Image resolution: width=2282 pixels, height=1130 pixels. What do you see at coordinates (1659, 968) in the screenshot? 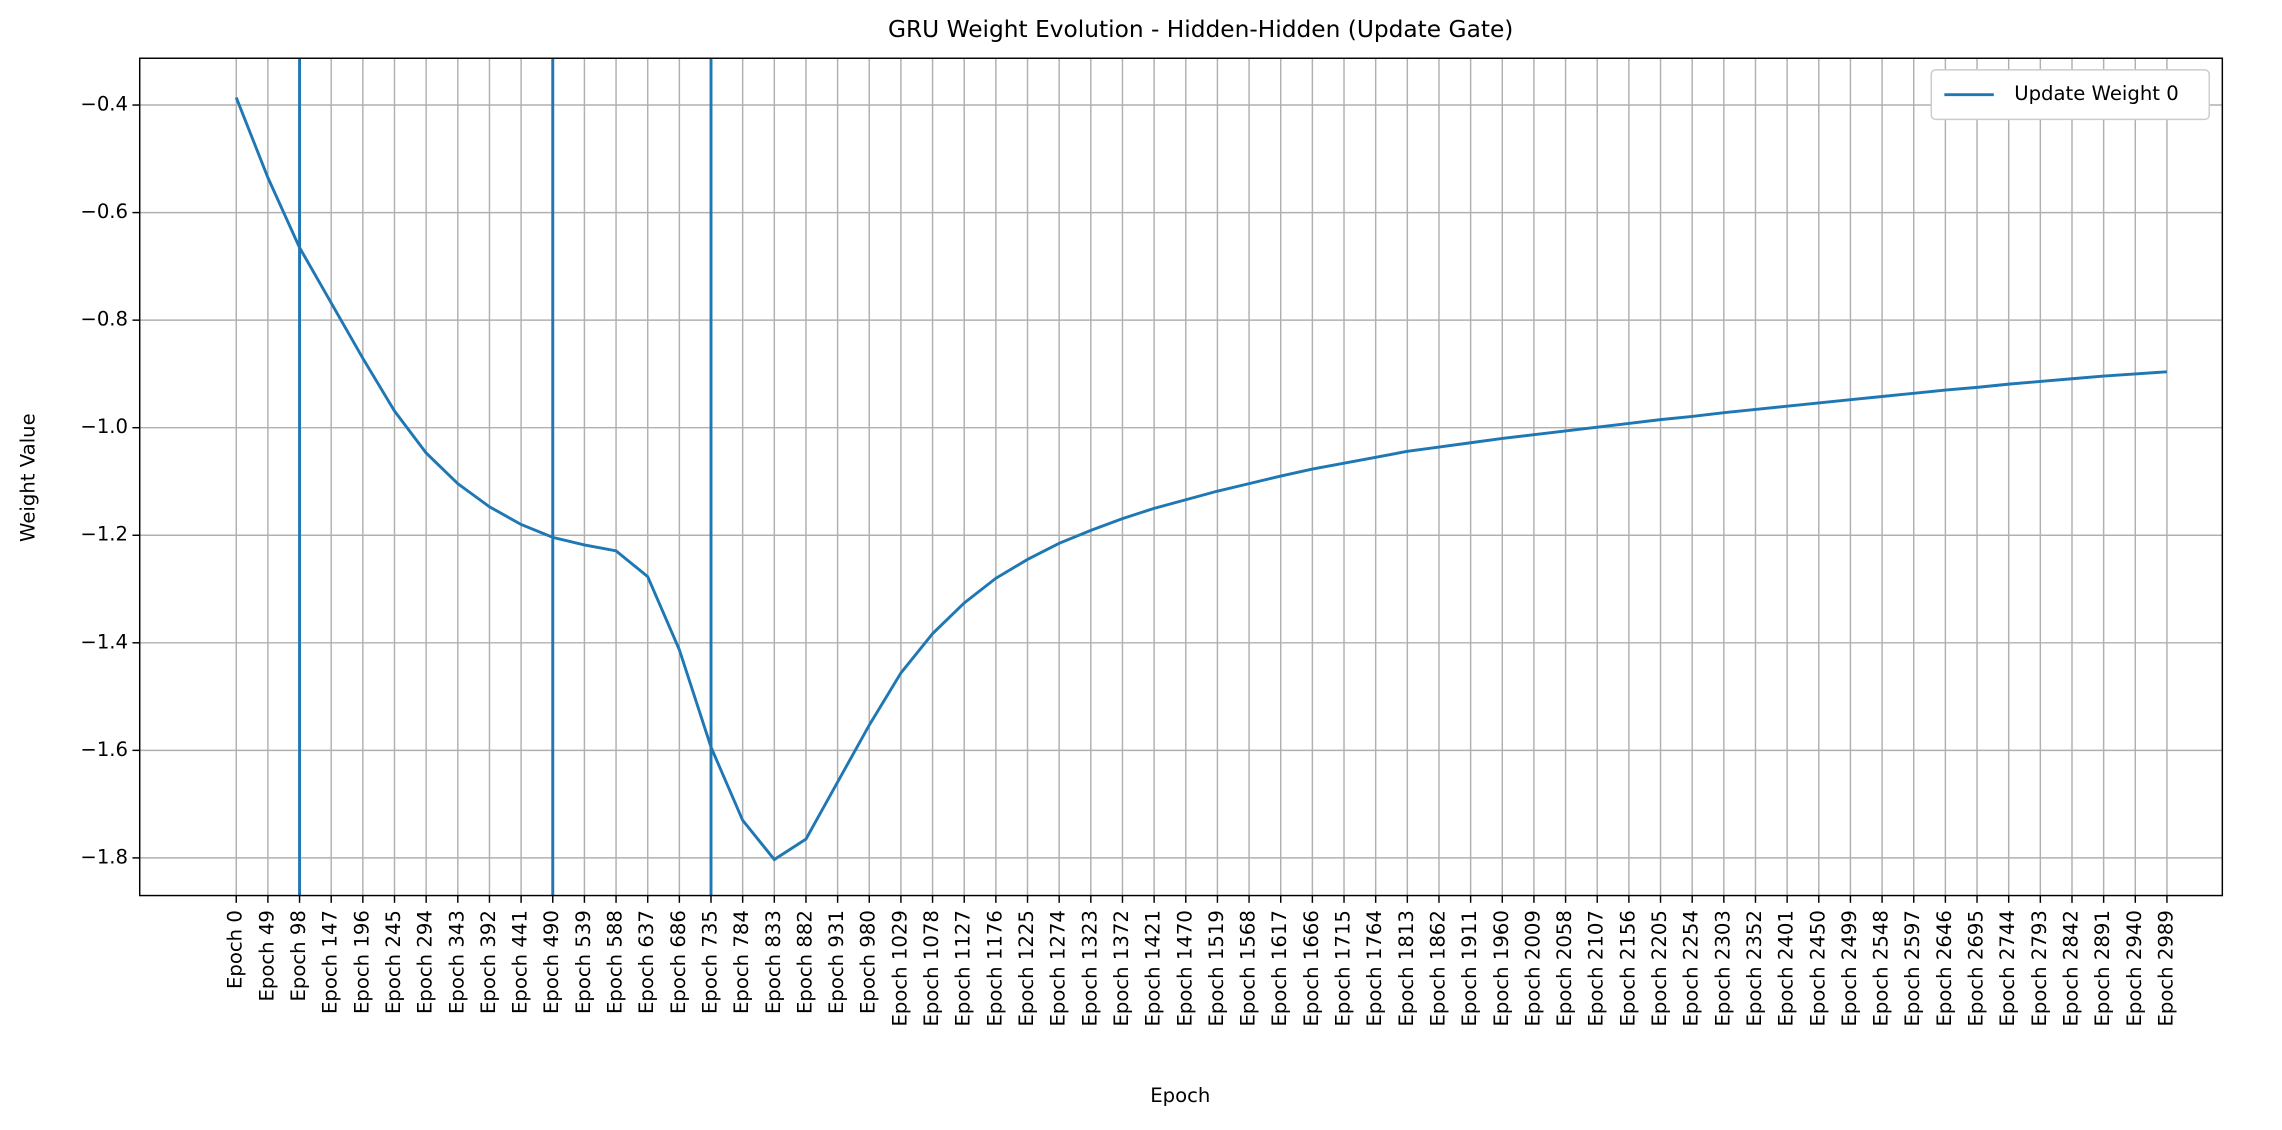
I see `x-tick-label: Epoch 2205` at bounding box center [1659, 968].